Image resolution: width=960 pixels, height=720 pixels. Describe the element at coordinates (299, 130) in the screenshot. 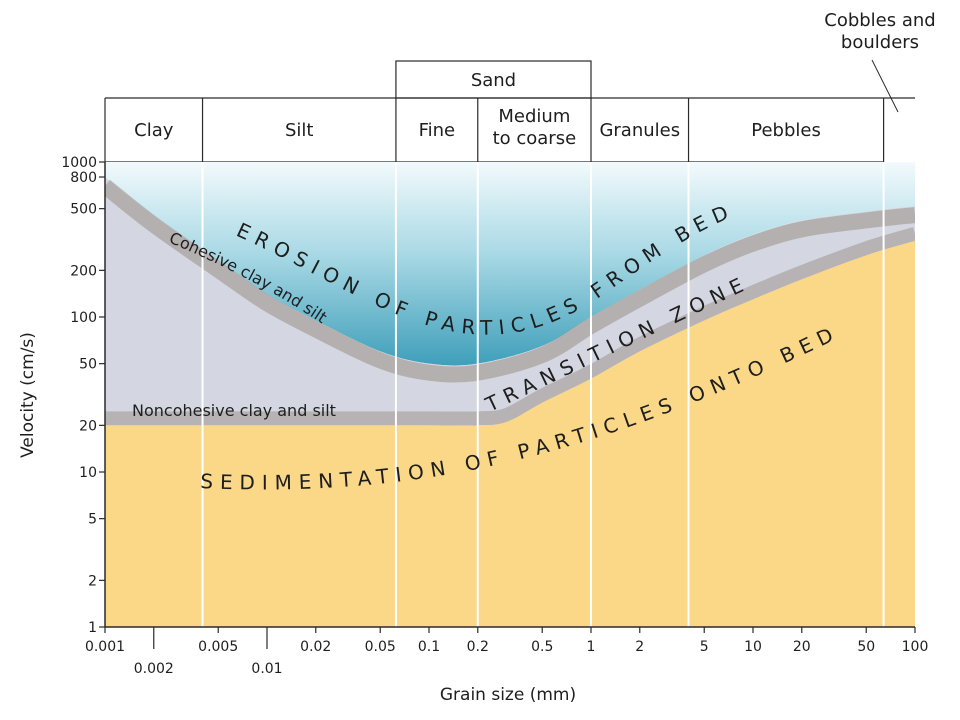

I see `grain-class-label: Silt` at that location.